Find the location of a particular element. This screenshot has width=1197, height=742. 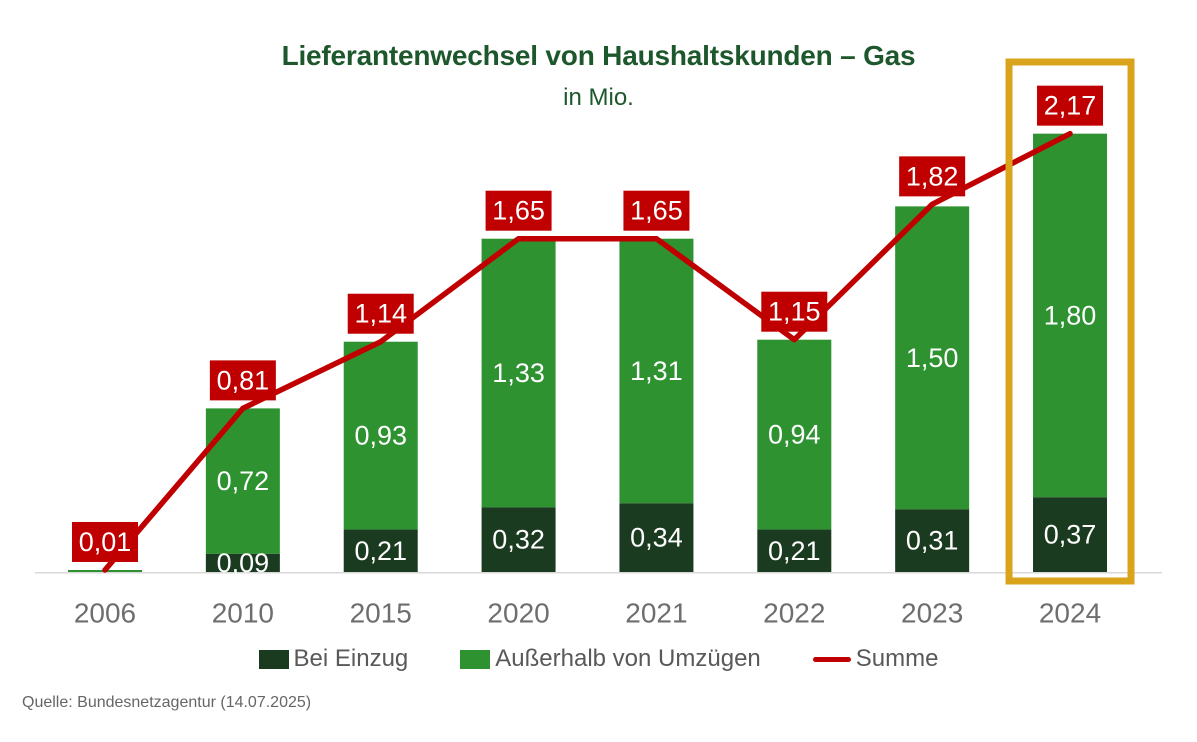

summe-label: 2,17 is located at coordinates (1070, 106).